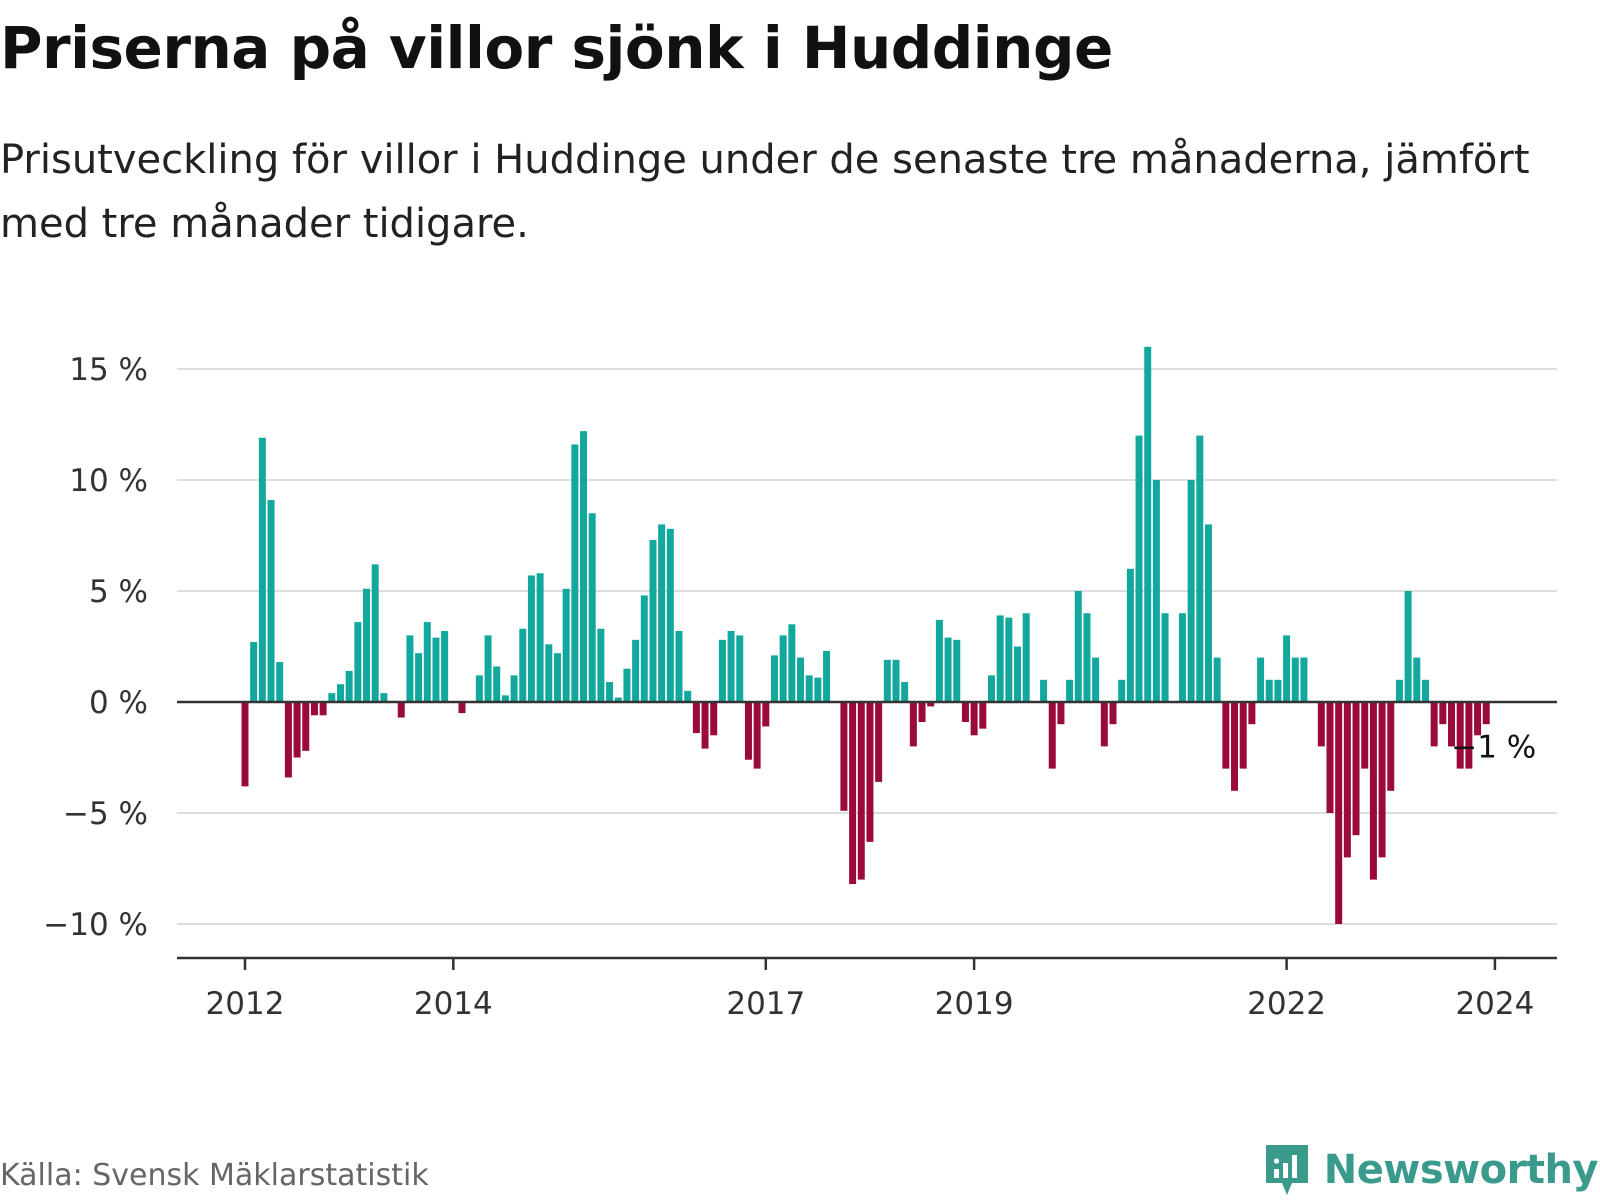  What do you see at coordinates (1461, 1170) in the screenshot?
I see `brand-name: Newsworthy` at bounding box center [1461, 1170].